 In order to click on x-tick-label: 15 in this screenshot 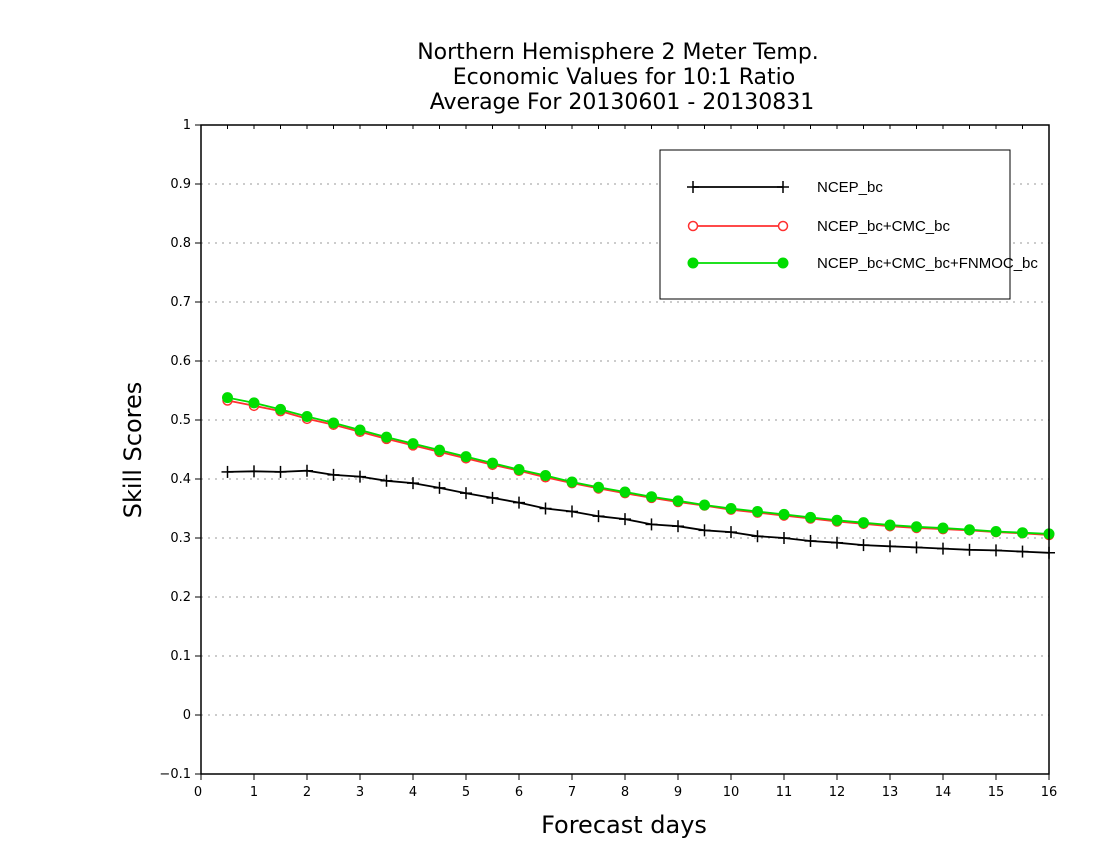, I will do `click(996, 792)`.